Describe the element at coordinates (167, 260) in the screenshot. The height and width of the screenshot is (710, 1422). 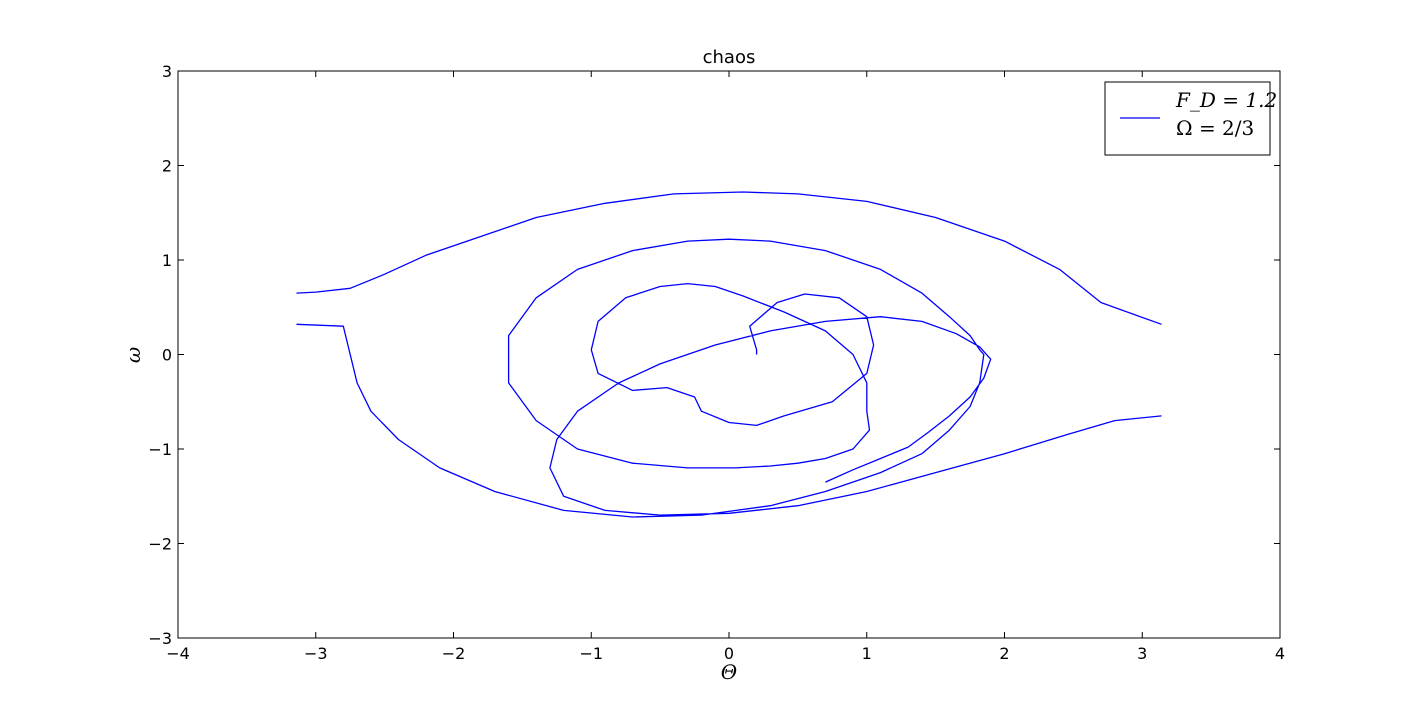
I see `y-tick-label: 1` at that location.